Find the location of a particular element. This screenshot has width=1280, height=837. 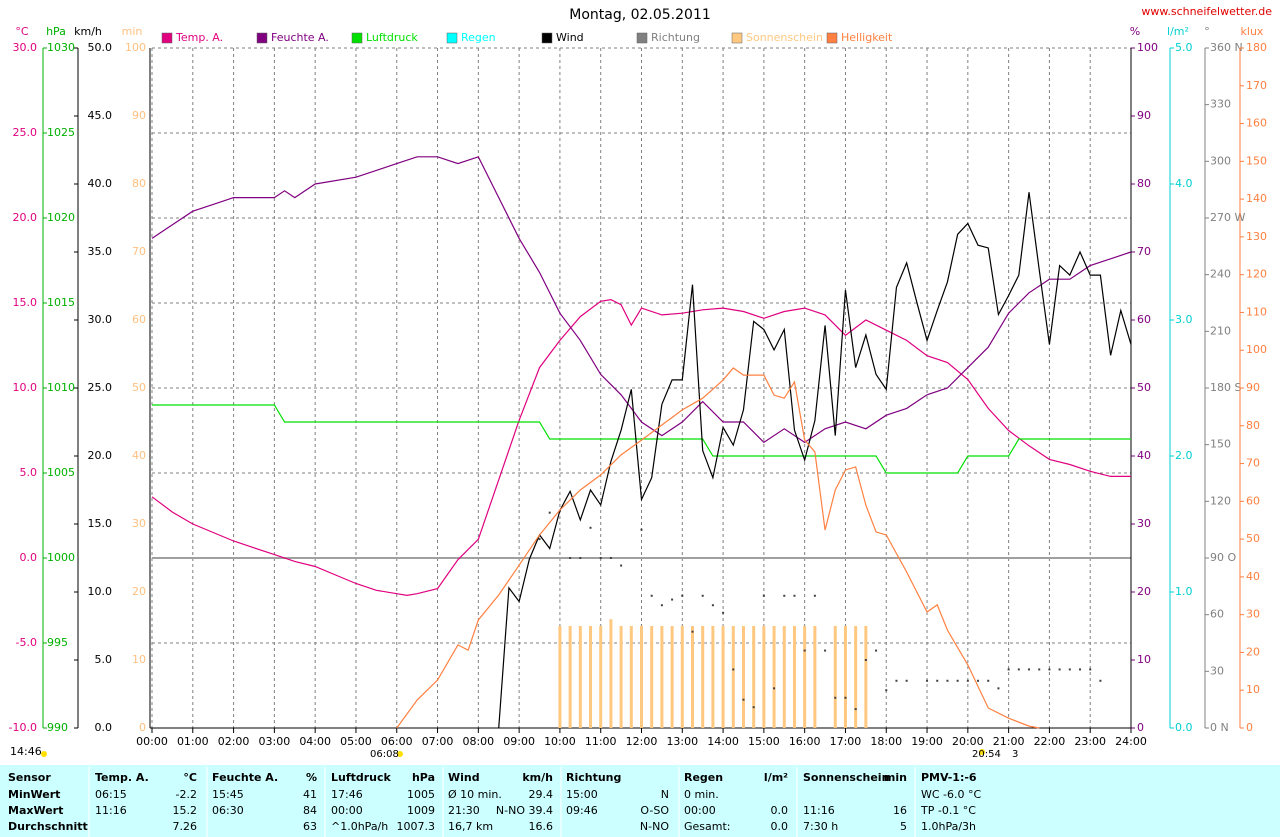

x-tick-label: 18:00 is located at coordinates (886, 741).